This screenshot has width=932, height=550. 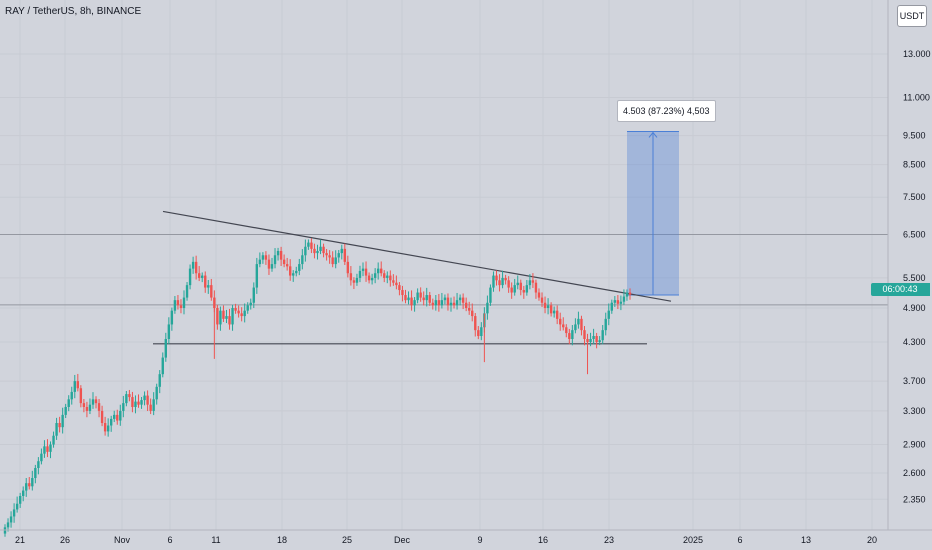 What do you see at coordinates (806, 540) in the screenshot?
I see `x-tick-label: 13` at bounding box center [806, 540].